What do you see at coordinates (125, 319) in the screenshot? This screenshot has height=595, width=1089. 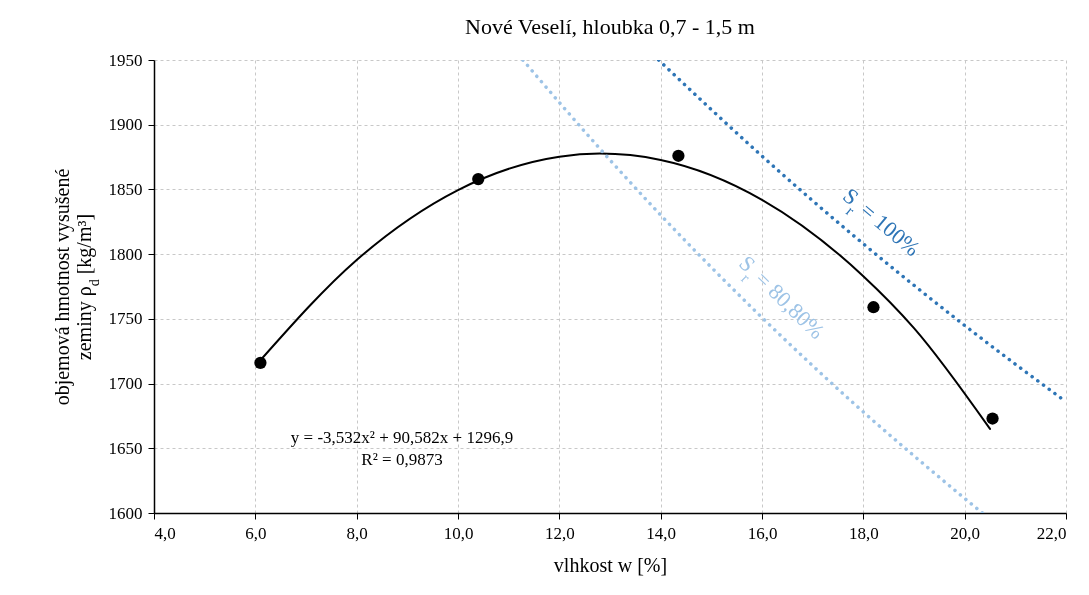 I see `y-tick-label: 1750` at bounding box center [125, 319].